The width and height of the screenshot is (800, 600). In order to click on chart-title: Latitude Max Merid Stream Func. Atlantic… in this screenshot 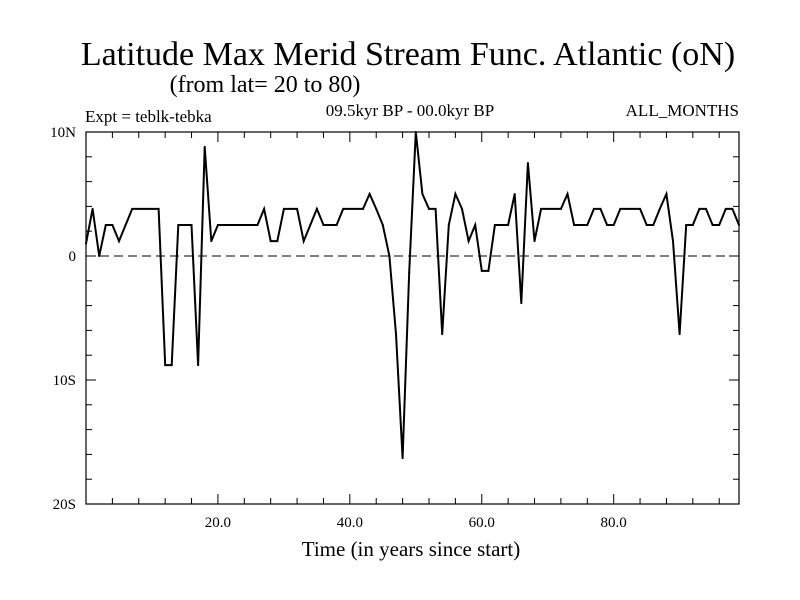, I will do `click(408, 54)`.